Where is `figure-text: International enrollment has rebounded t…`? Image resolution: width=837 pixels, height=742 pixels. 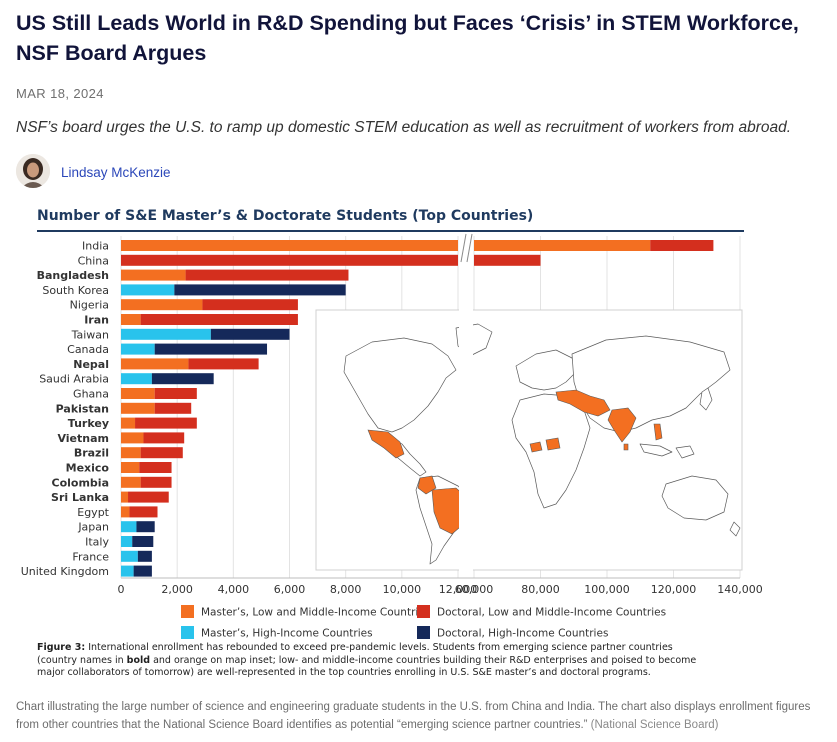
figure-text: International enrollment has rebounded t… is located at coordinates (355, 654).